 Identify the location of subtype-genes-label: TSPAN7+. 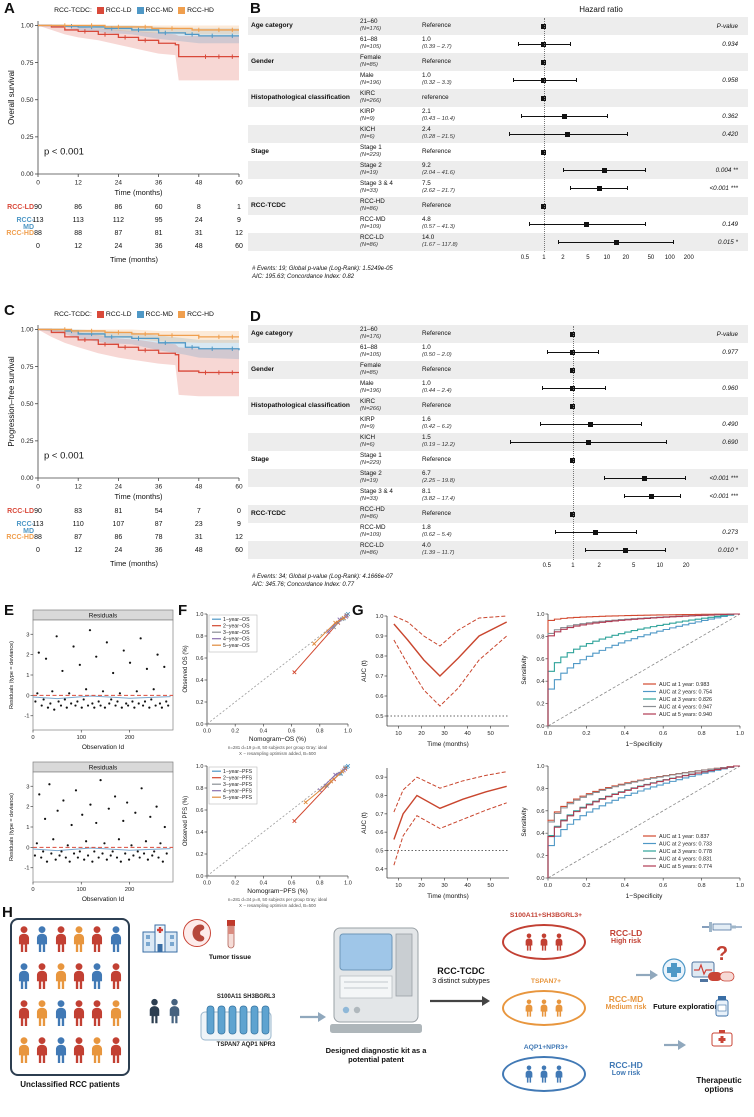
(546, 981).